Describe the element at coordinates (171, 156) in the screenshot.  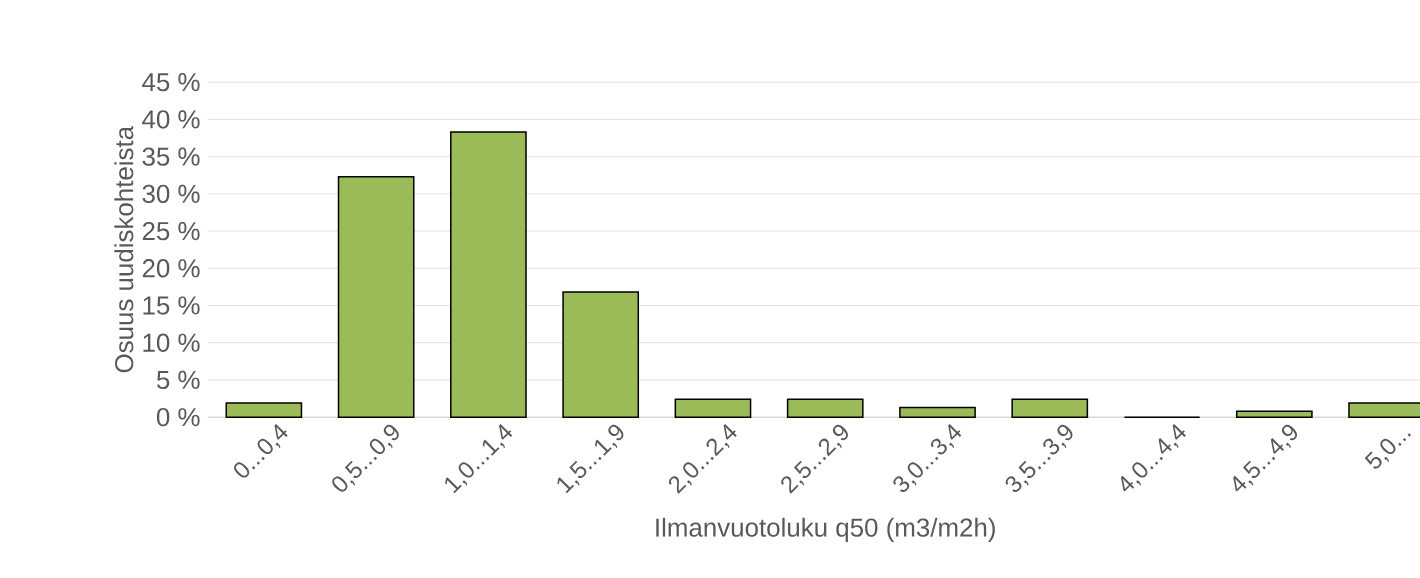
I see `y-tick-label: 35 %` at that location.